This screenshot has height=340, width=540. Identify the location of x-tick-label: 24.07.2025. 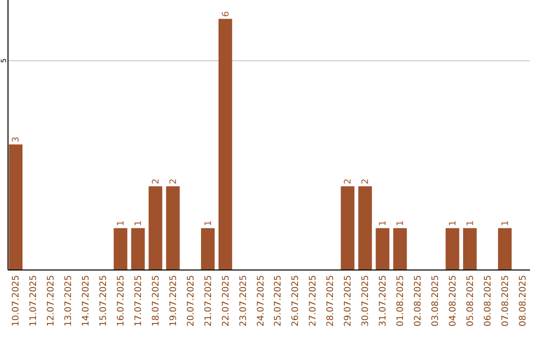
(261, 301).